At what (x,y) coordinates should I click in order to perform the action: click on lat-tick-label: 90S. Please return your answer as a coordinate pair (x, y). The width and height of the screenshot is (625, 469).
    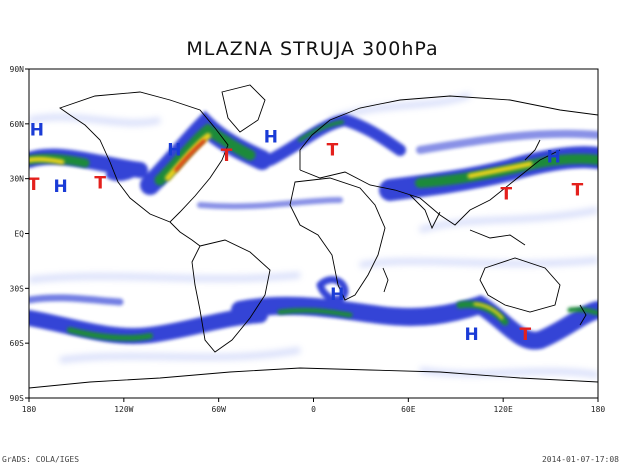
    Looking at the image, I should click on (17, 398).